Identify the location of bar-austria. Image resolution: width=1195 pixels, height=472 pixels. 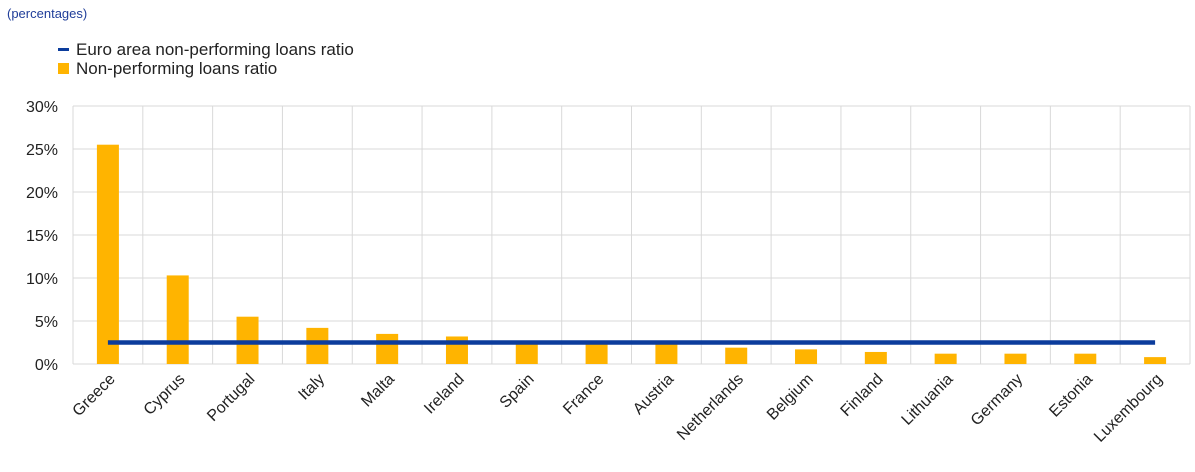
(666, 354).